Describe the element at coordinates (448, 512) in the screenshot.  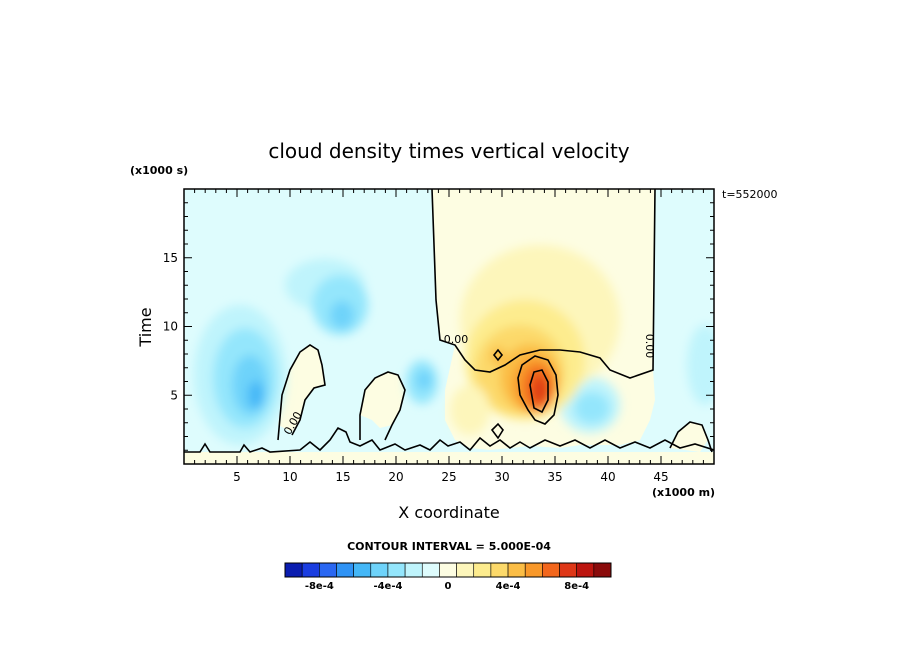
I see `x-axis-label: X coordinate` at that location.